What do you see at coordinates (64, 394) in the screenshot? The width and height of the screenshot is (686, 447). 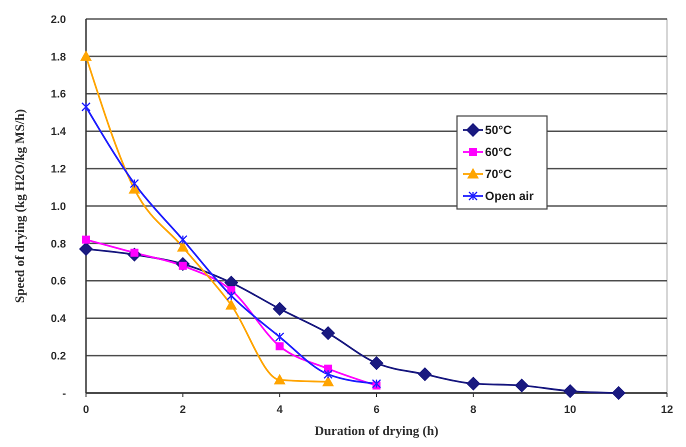 I see `y-tick-label: -` at bounding box center [64, 394].